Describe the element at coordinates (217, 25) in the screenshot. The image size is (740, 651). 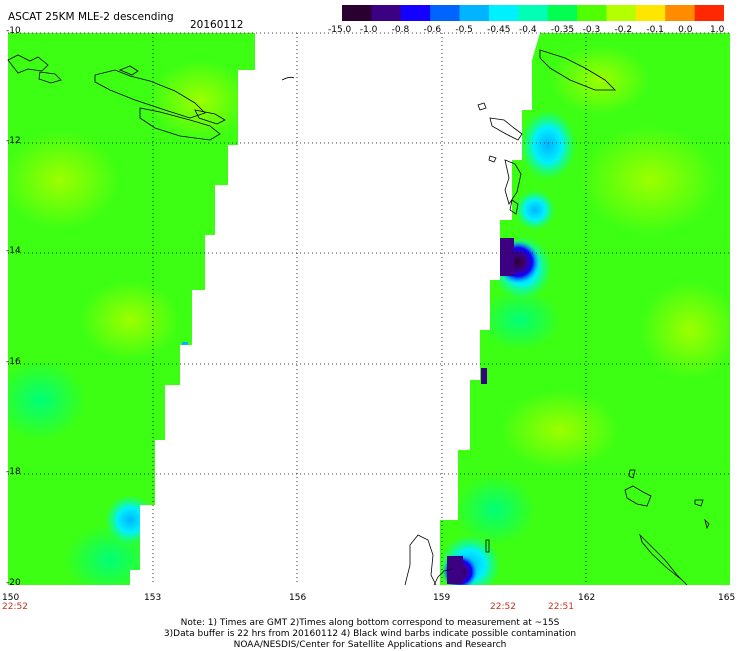
I see `chart-date: 20160112` at that location.